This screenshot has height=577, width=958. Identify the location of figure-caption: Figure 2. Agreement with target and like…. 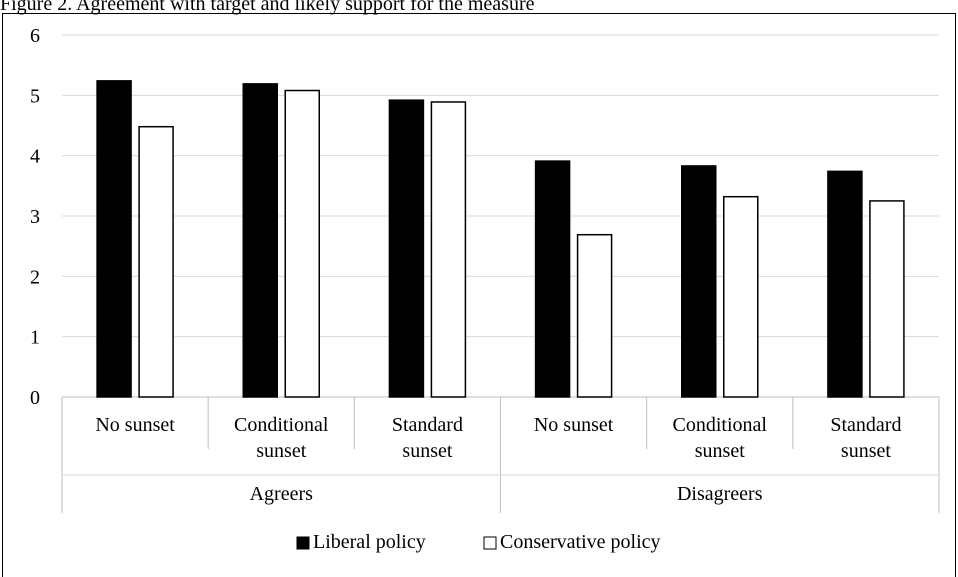
(267, 7).